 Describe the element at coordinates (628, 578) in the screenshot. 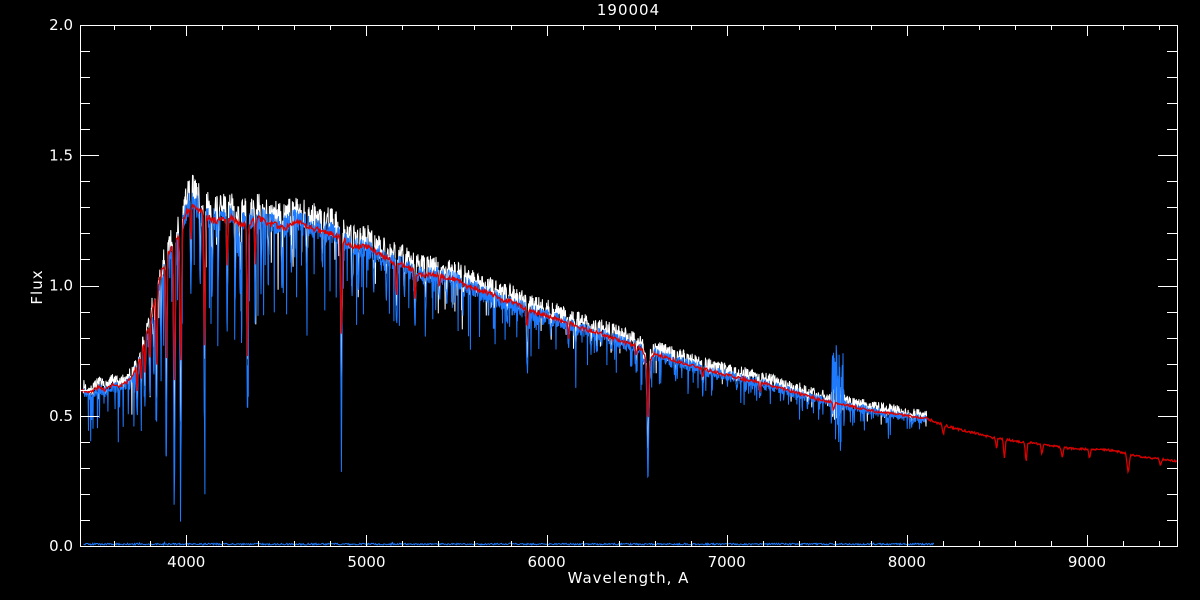

I see `x-axis-label: Wavelength, A` at that location.